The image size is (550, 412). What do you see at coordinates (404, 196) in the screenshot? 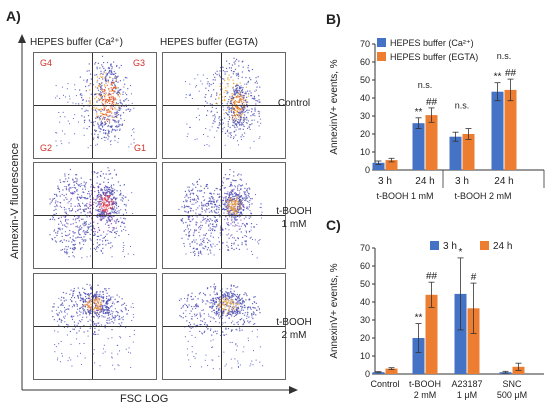
I see `group-label: t-BOOH 1 mM` at bounding box center [404, 196].